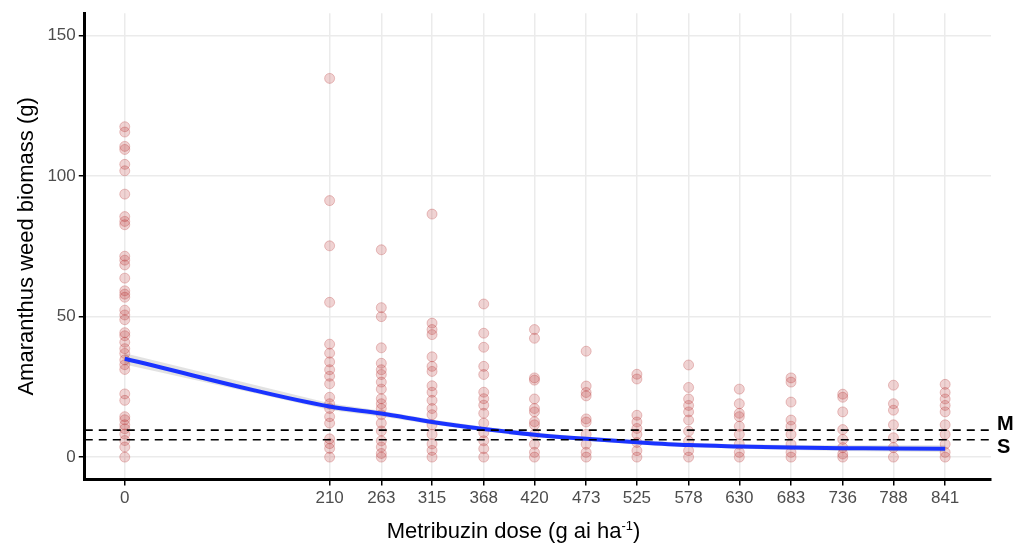  Describe the element at coordinates (945, 498) in the screenshot. I see `x-tick-label: 841` at that location.